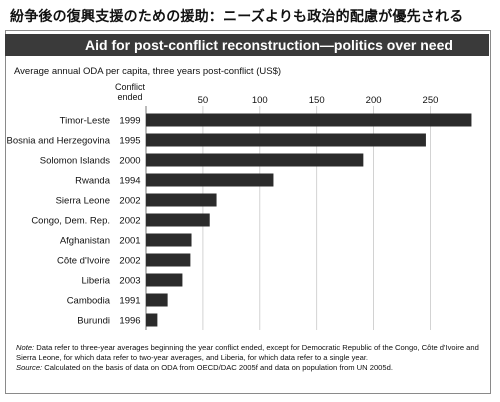  What do you see at coordinates (129, 161) in the screenshot?
I see `conflict-year-label: 2000` at bounding box center [129, 161].